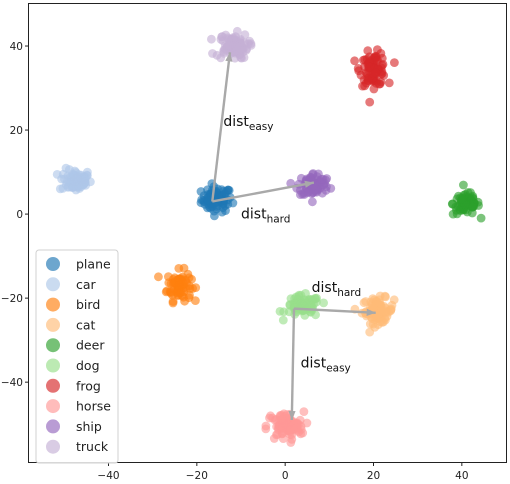  I want to click on y-tick-label: 0, so click(19, 215).